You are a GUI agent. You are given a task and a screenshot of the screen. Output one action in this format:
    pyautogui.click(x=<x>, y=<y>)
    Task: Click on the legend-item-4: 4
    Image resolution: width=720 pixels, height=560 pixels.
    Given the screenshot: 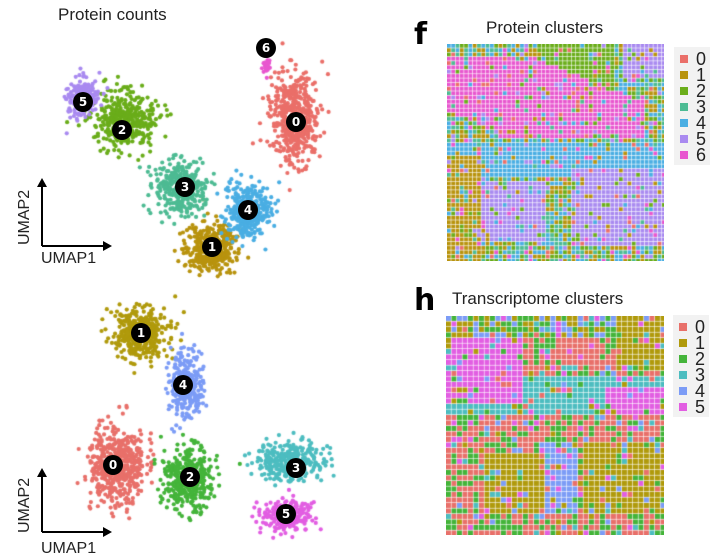 What is the action you would take?
    pyautogui.click(x=692, y=391)
    